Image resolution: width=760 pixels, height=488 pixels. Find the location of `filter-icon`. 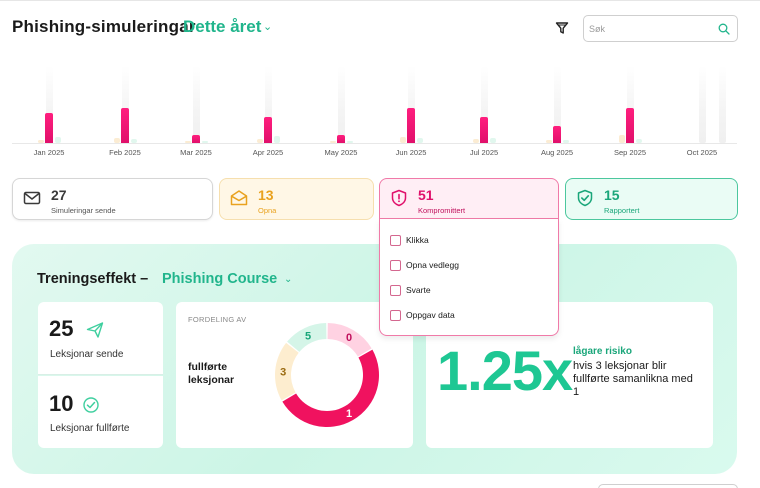

filter-icon is located at coordinates (562, 28).